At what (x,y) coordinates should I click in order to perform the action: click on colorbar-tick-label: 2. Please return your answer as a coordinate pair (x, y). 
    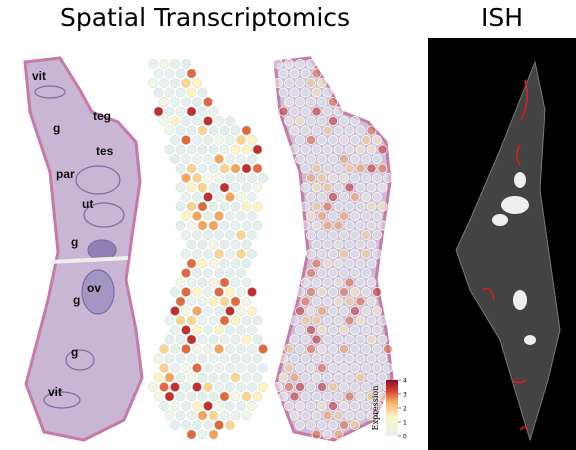
    Looking at the image, I should click on (405, 409).